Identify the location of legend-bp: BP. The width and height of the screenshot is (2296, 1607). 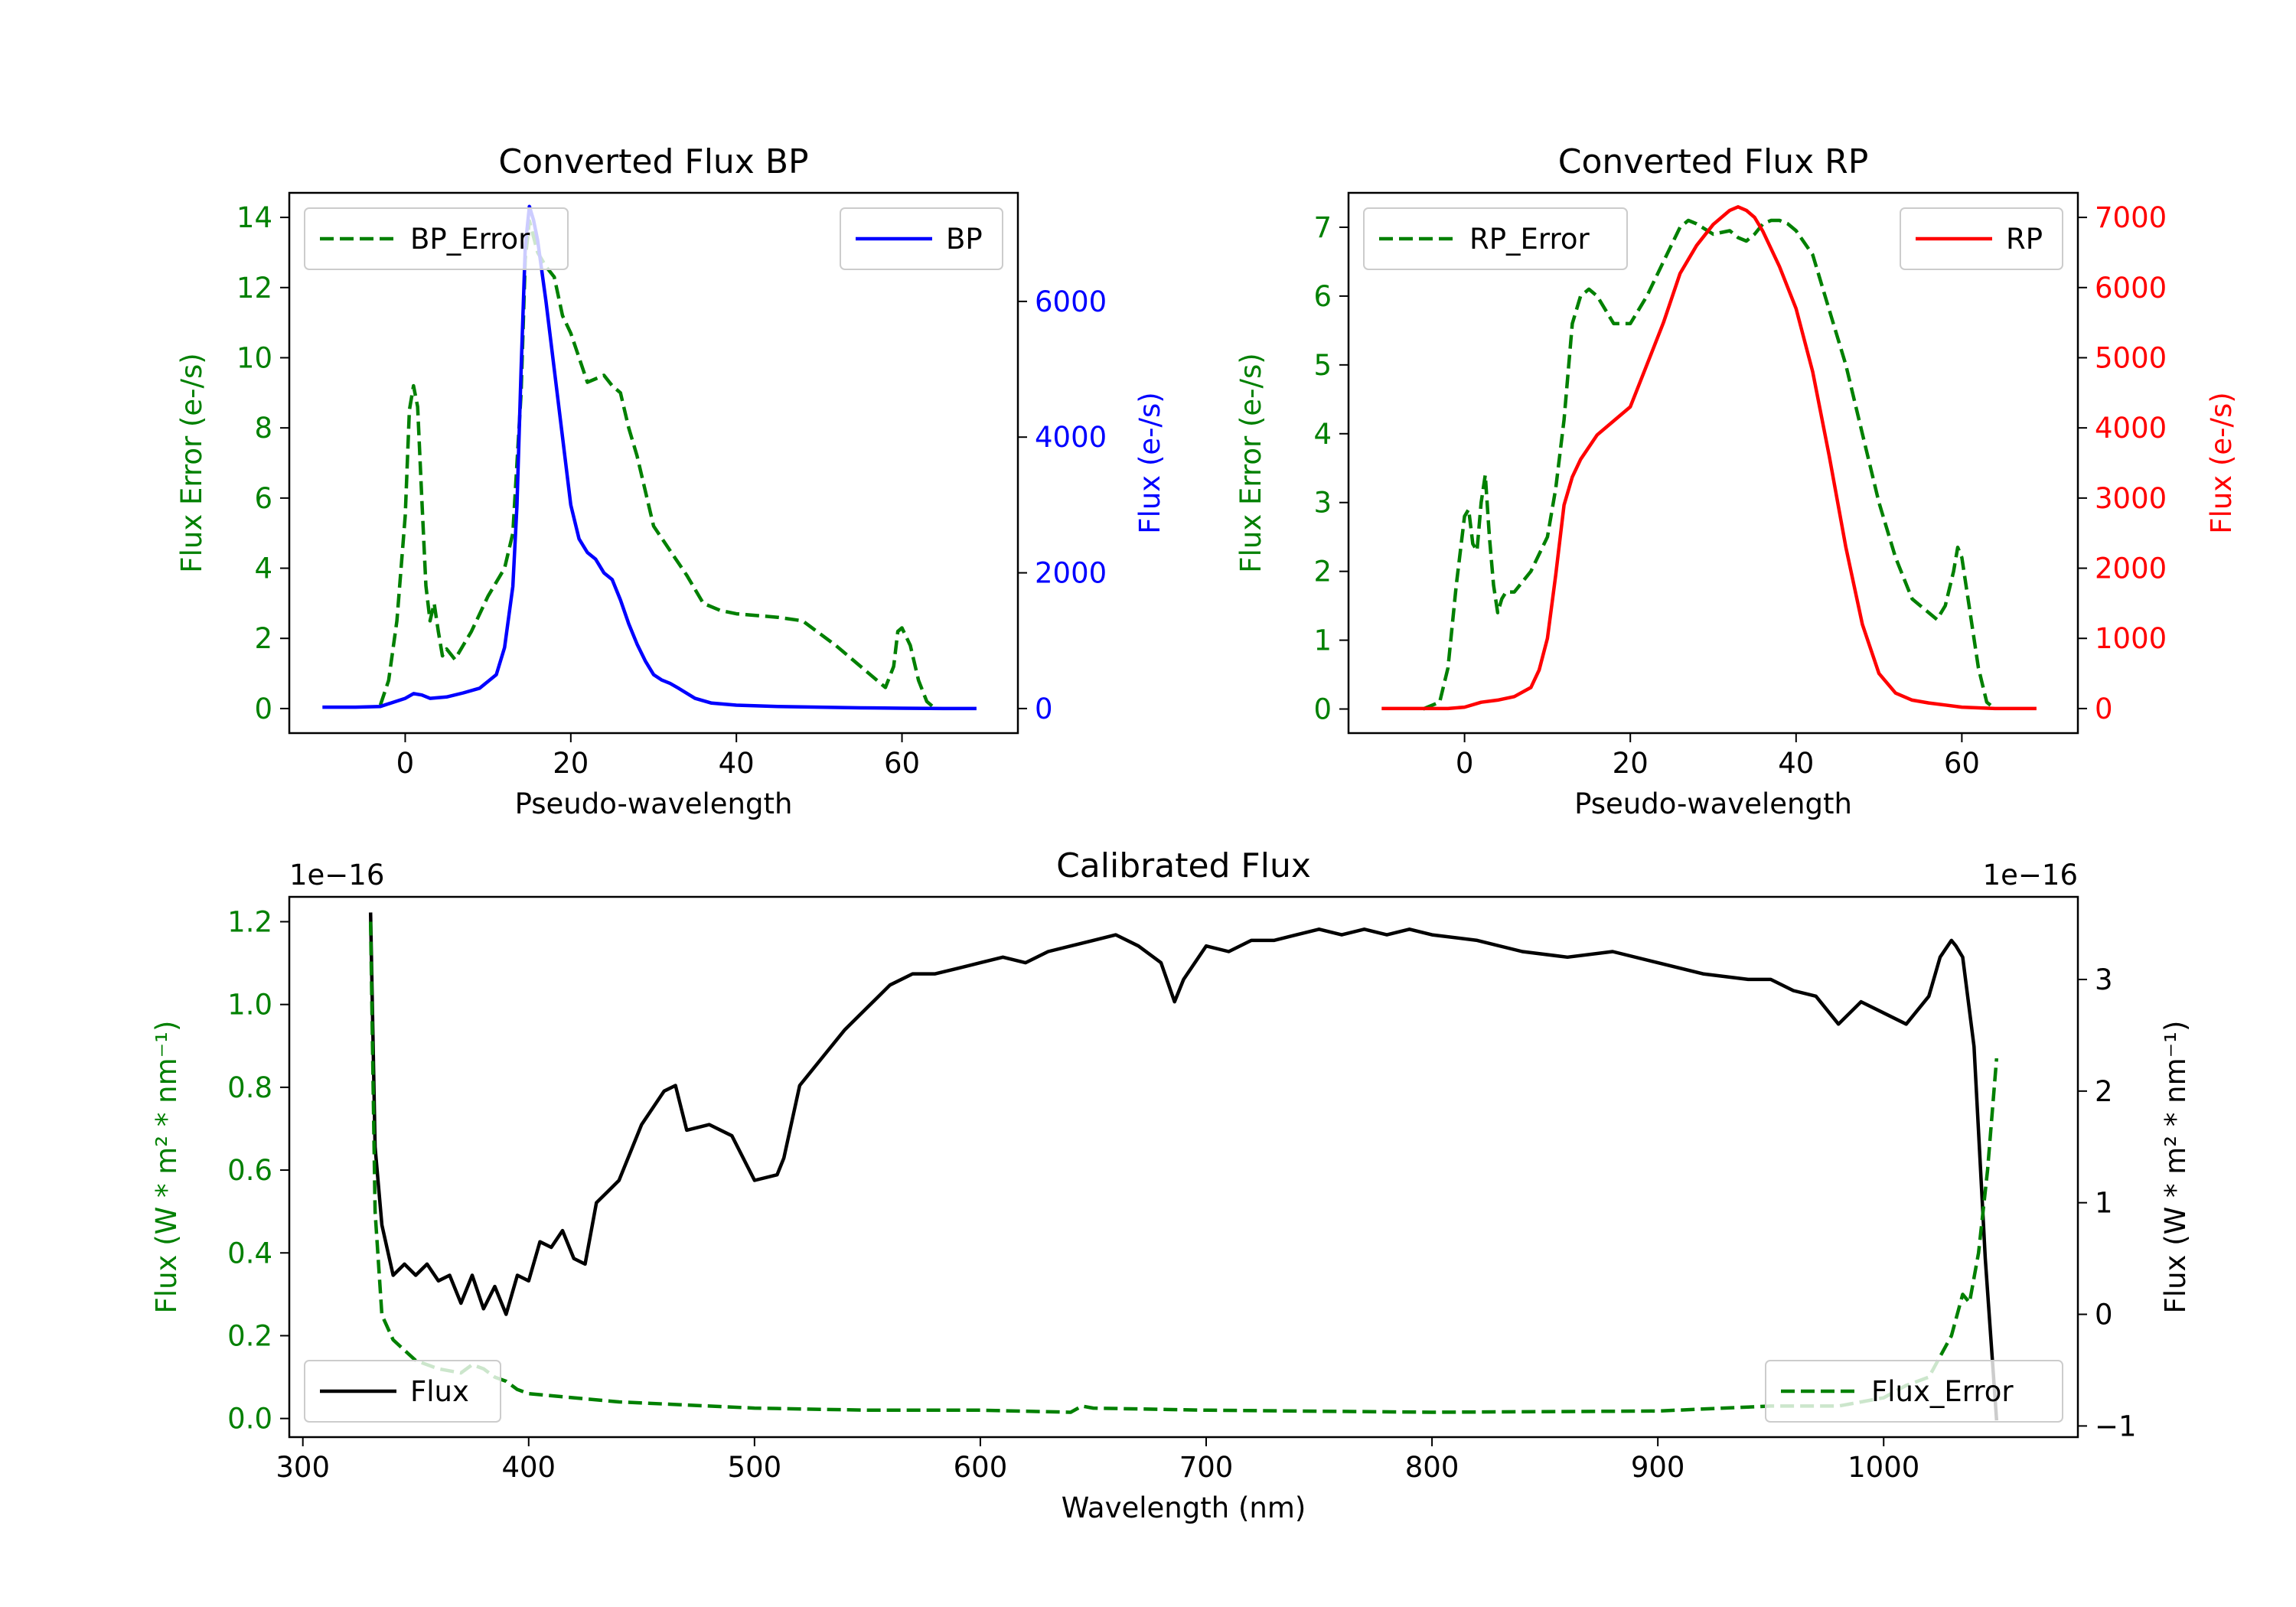
(921, 239).